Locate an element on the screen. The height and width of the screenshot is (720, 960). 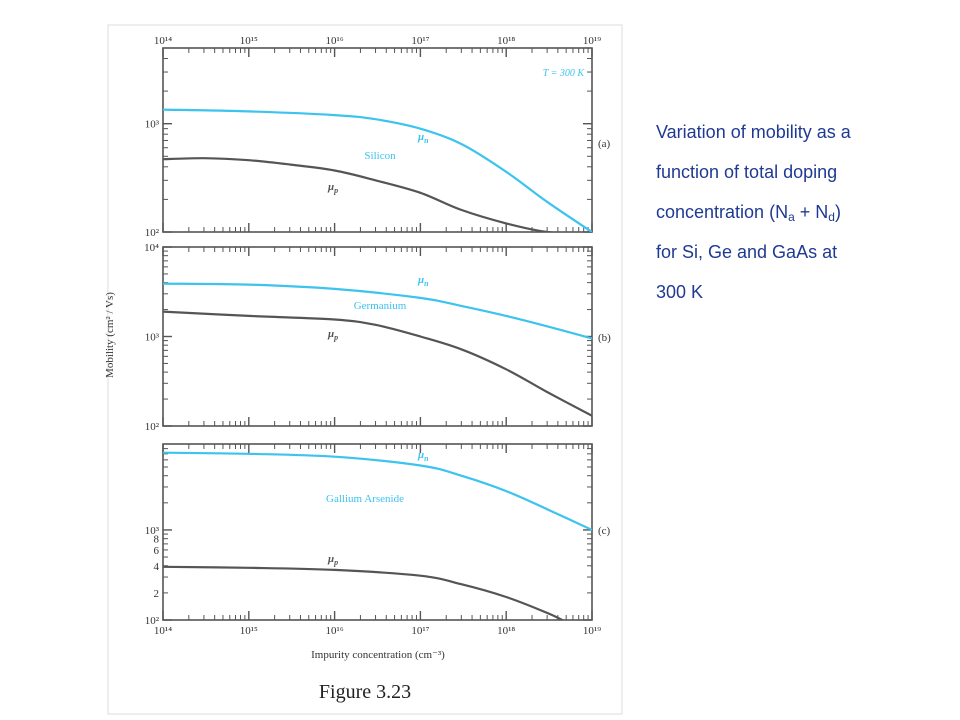
y-tick-label: 2 is located at coordinates (157, 594).